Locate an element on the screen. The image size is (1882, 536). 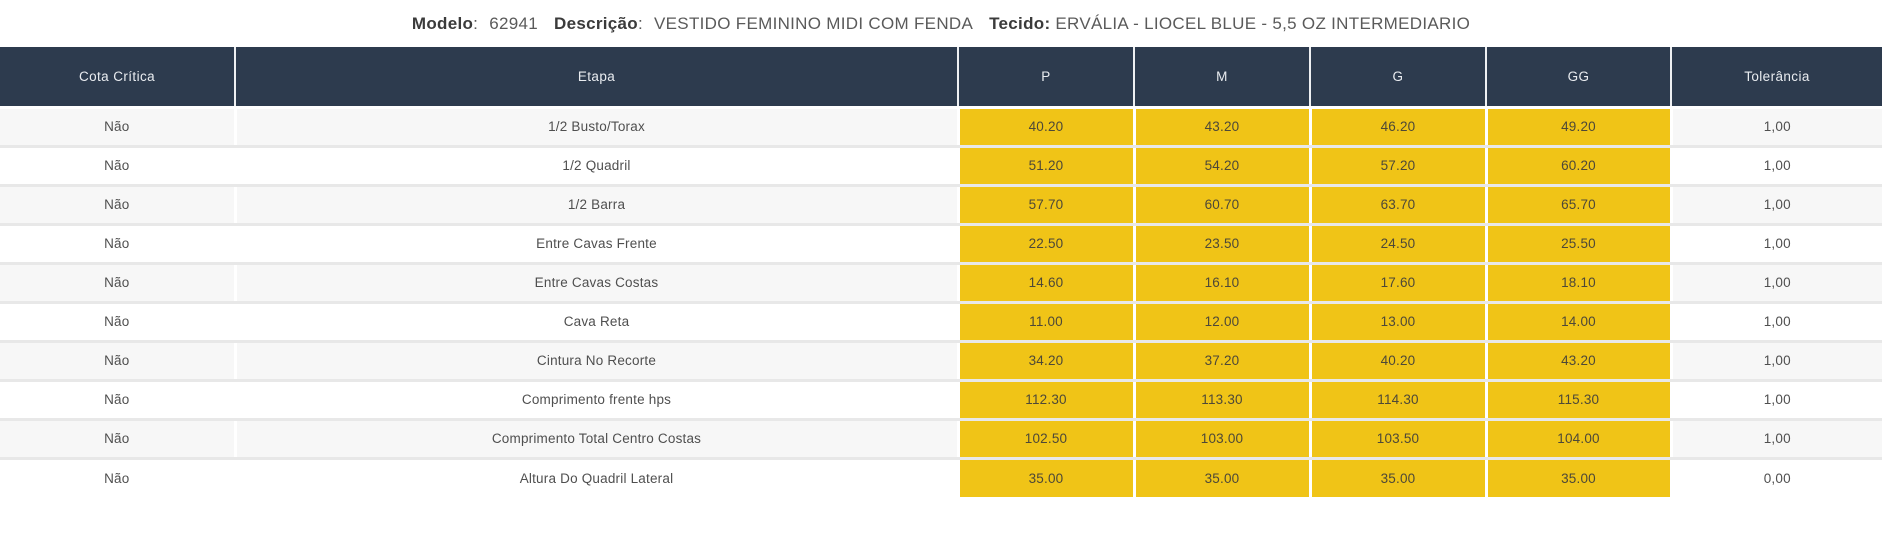
etapa-cell: Entre Cavas Frente is located at coordinates (597, 244).